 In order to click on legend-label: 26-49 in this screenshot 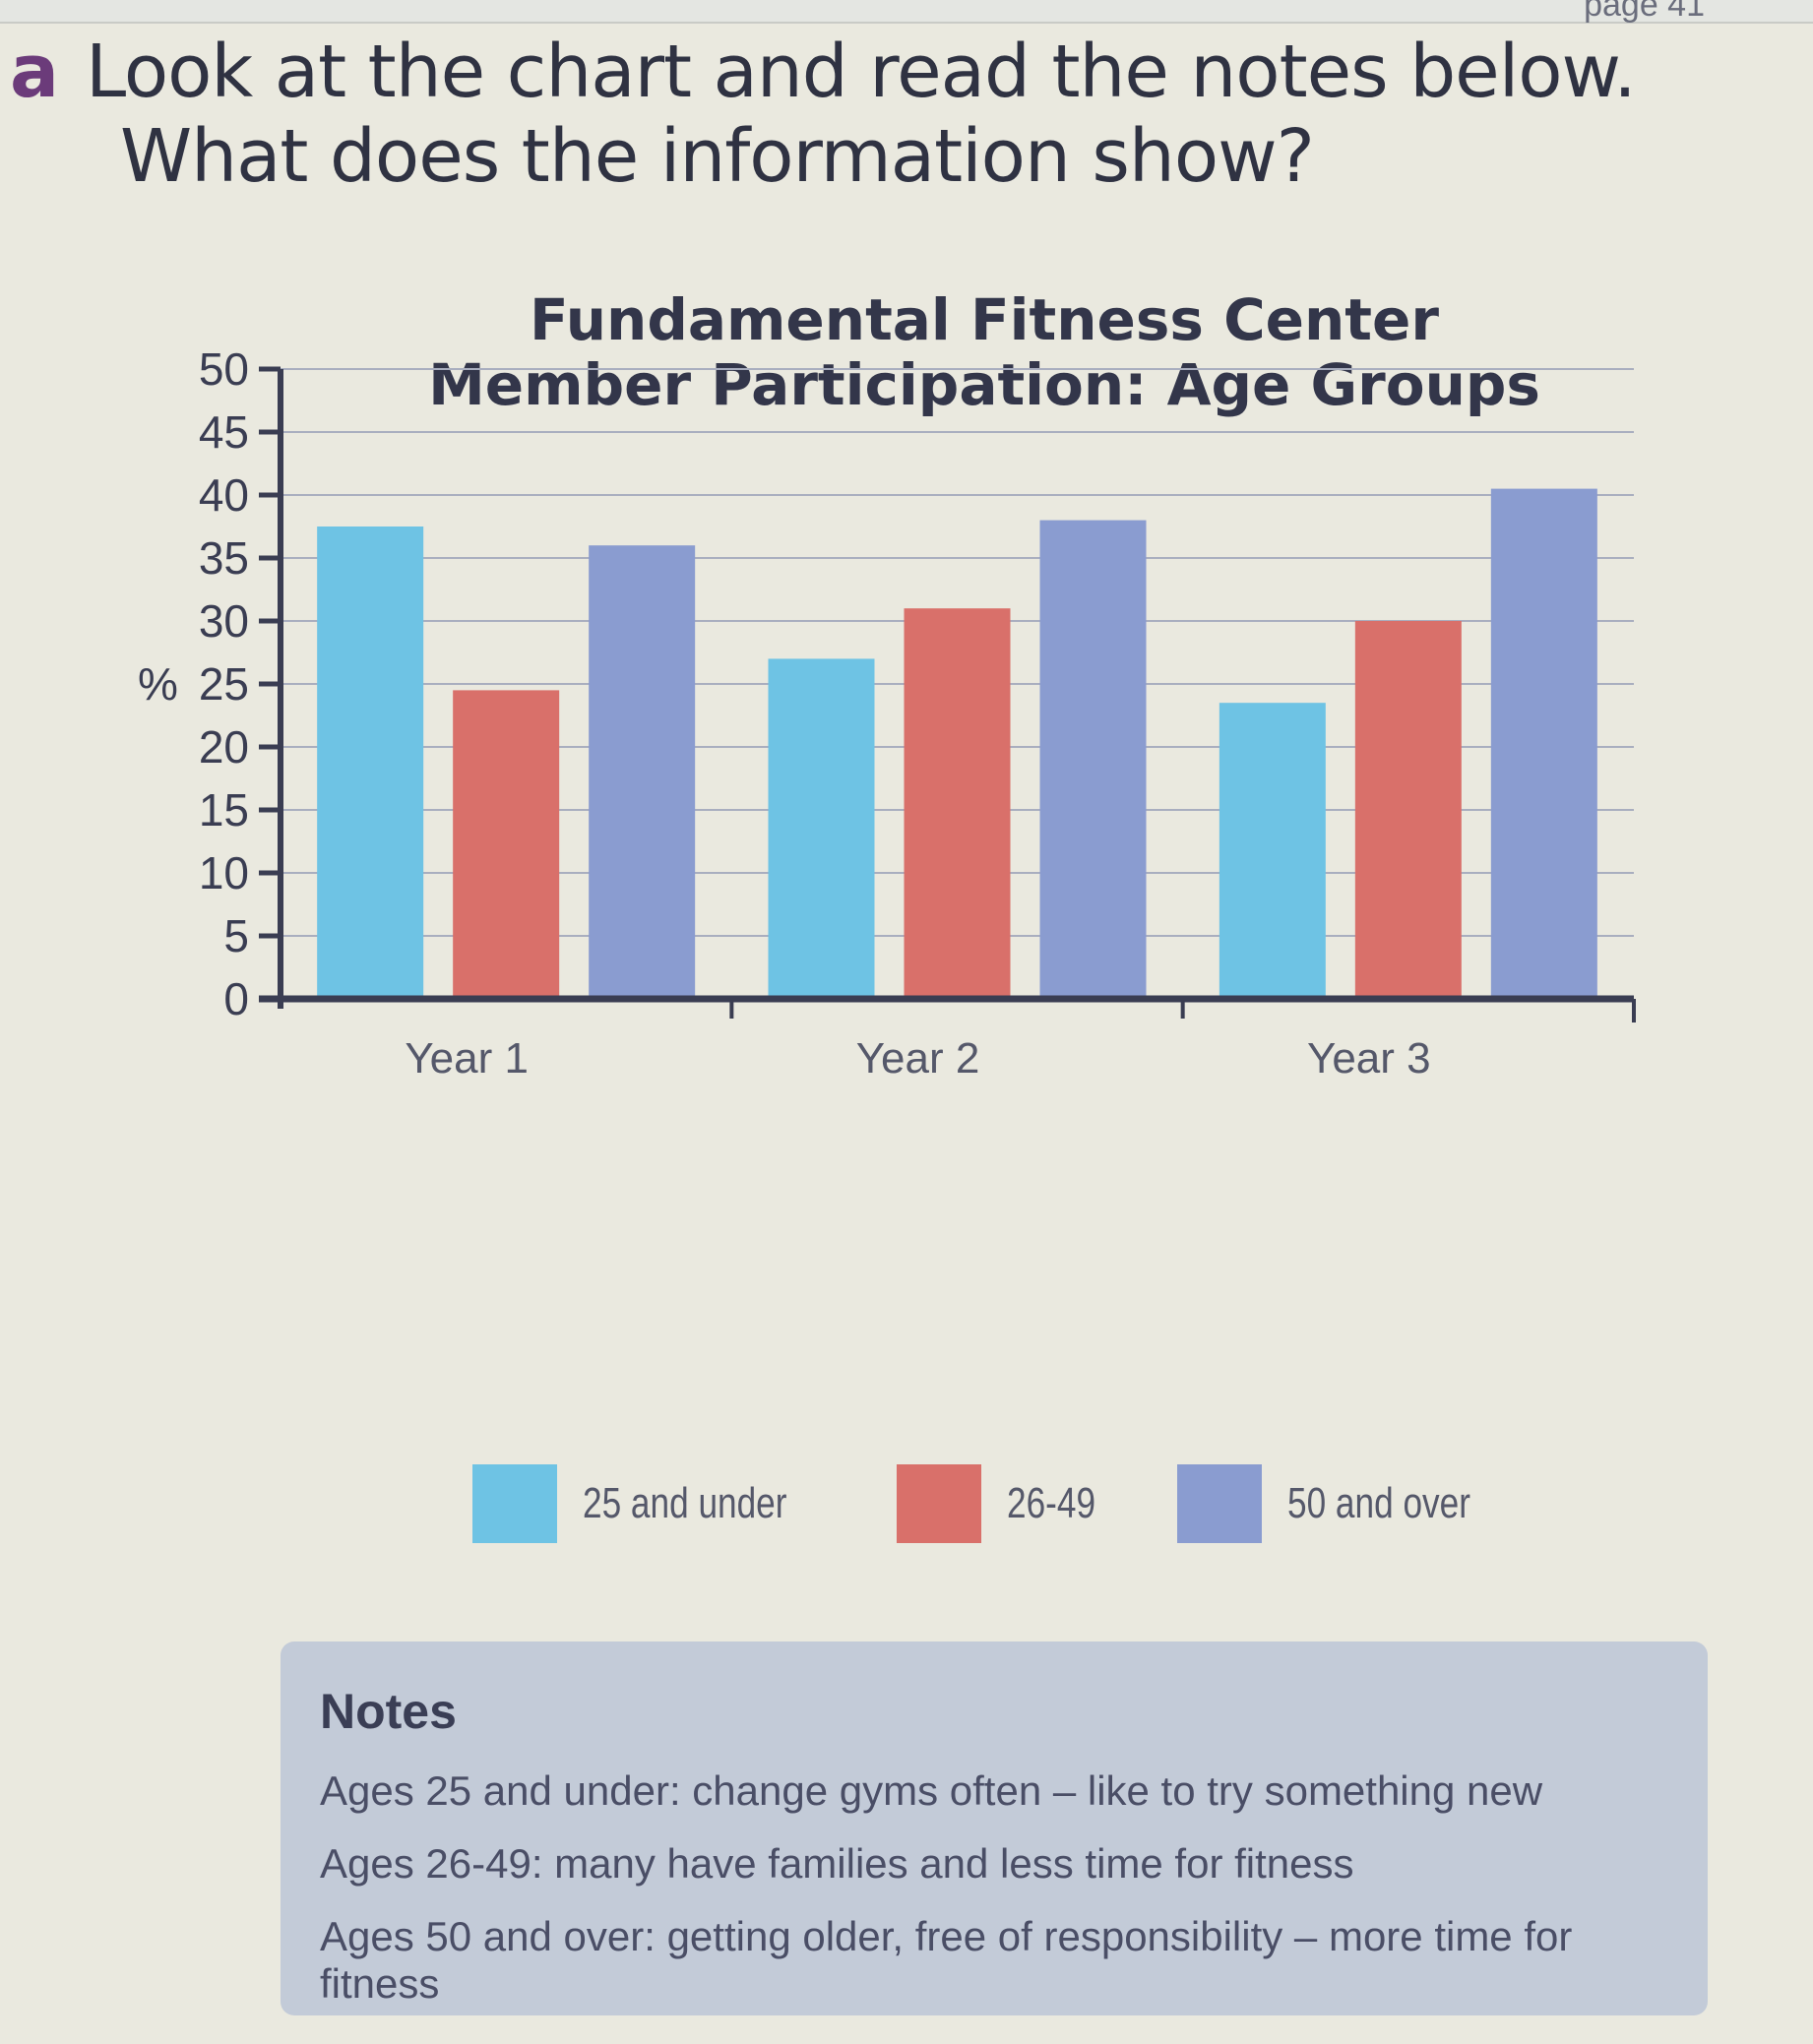, I will do `click(1051, 1503)`.